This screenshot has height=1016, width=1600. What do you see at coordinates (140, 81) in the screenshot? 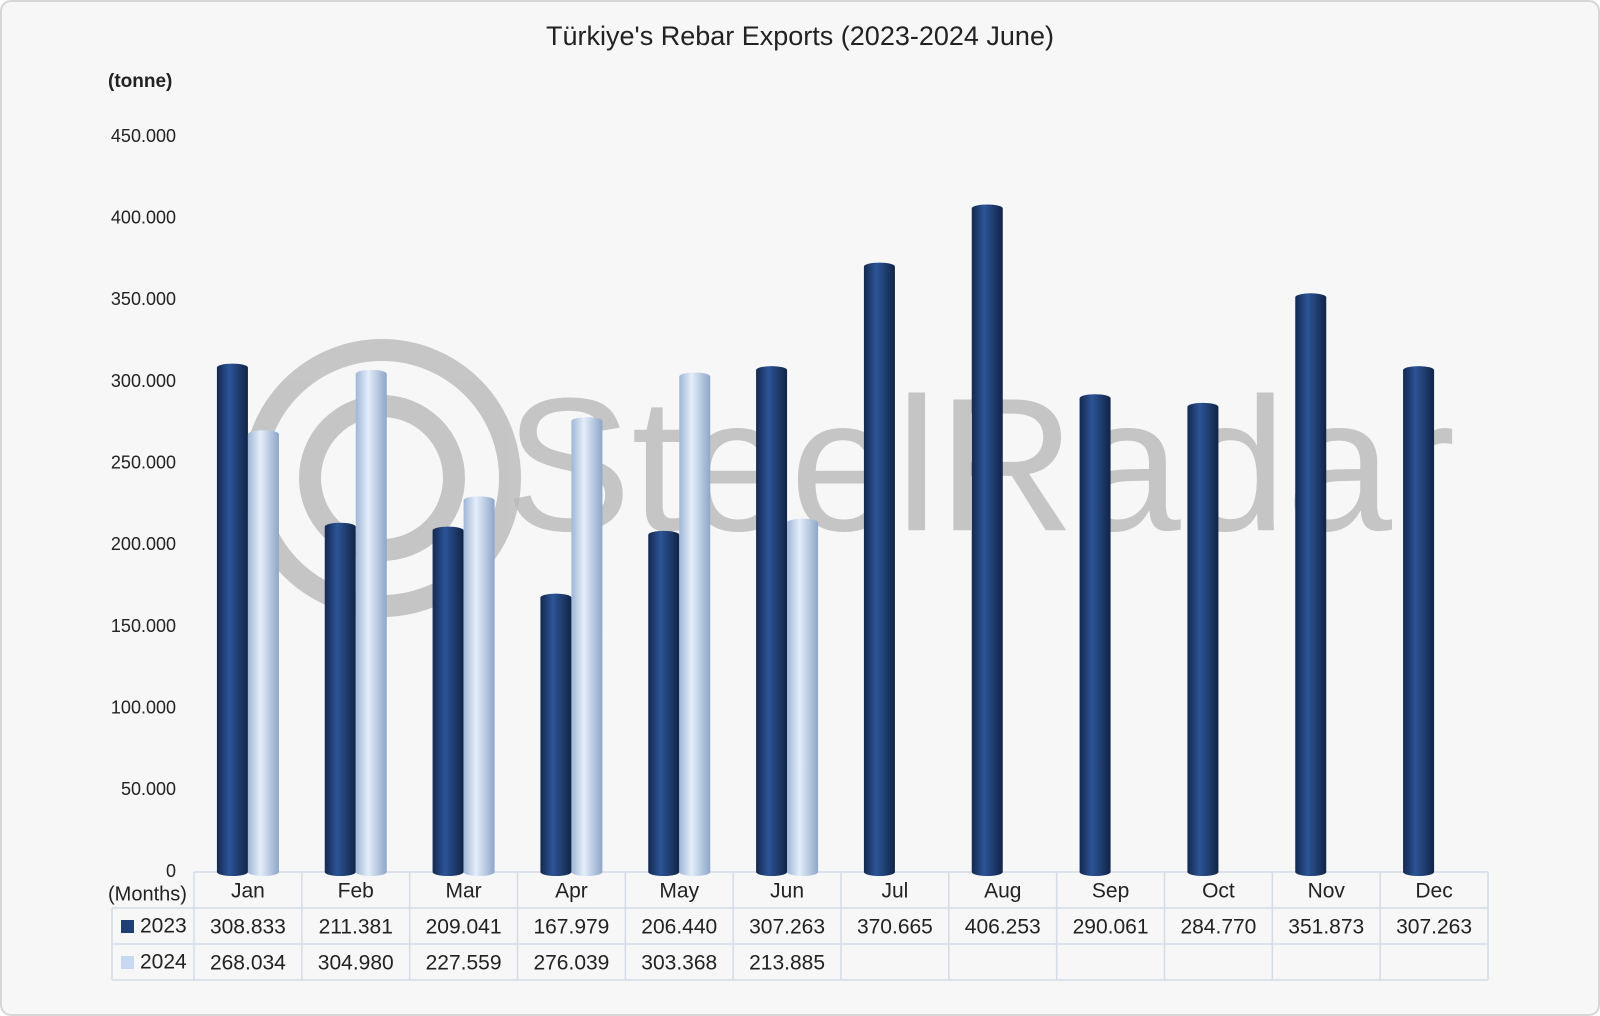
I see `y-axis-label: (tonne)` at bounding box center [140, 81].